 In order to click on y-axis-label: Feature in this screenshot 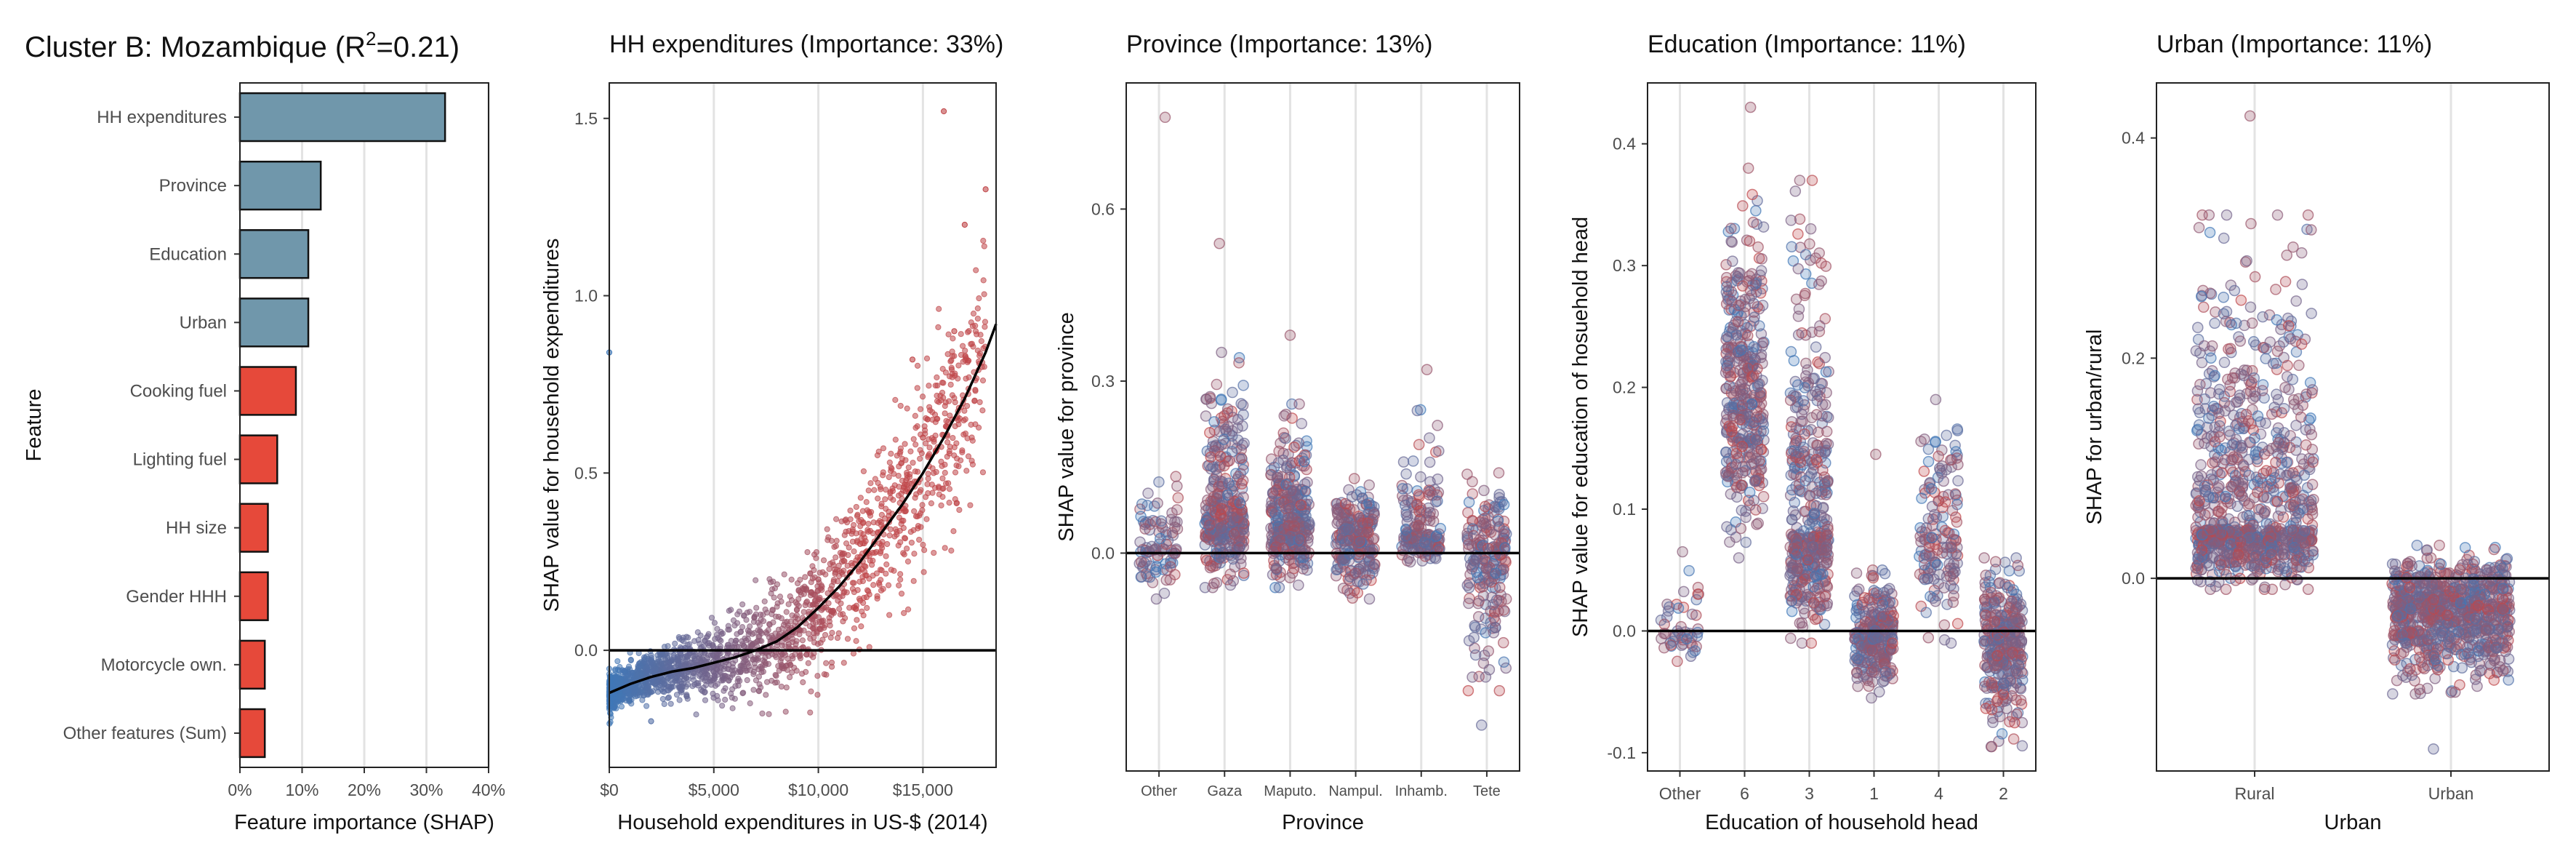, I will do `click(34, 425)`.